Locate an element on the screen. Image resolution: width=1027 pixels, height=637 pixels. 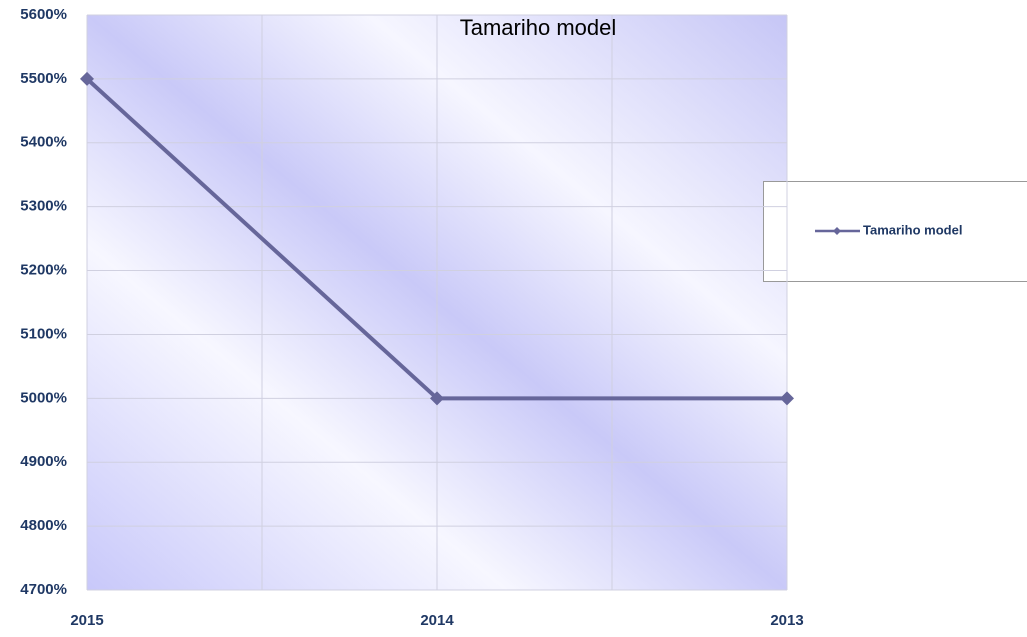
legend is located at coordinates (895, 231).